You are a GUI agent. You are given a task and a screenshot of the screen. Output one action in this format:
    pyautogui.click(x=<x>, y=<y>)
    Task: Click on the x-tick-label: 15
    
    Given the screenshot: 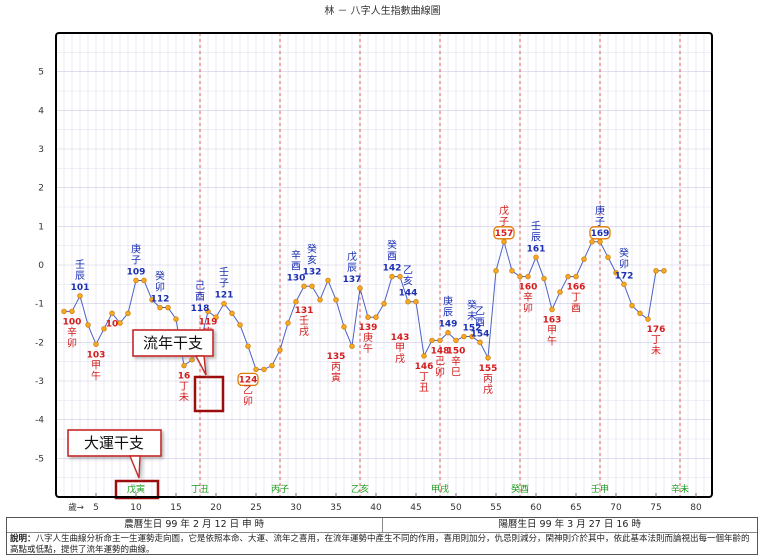 What is the action you would take?
    pyautogui.click(x=175, y=508)
    